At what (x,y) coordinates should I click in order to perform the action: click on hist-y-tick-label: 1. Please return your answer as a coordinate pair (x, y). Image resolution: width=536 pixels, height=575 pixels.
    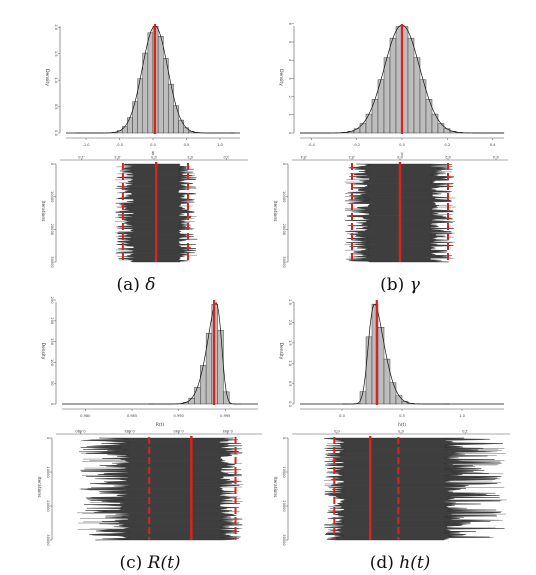
    Looking at the image, I should click on (290, 115).